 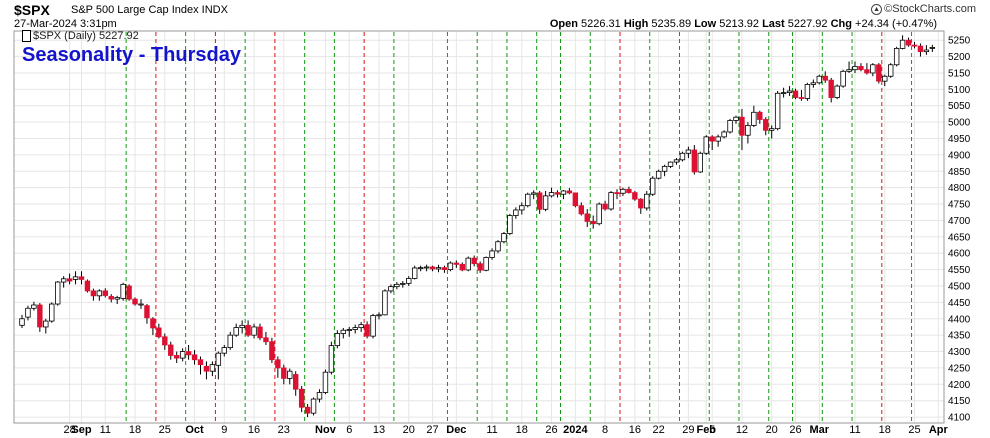 What do you see at coordinates (959, 254) in the screenshot?
I see `y-tick-label: 4600` at bounding box center [959, 254].